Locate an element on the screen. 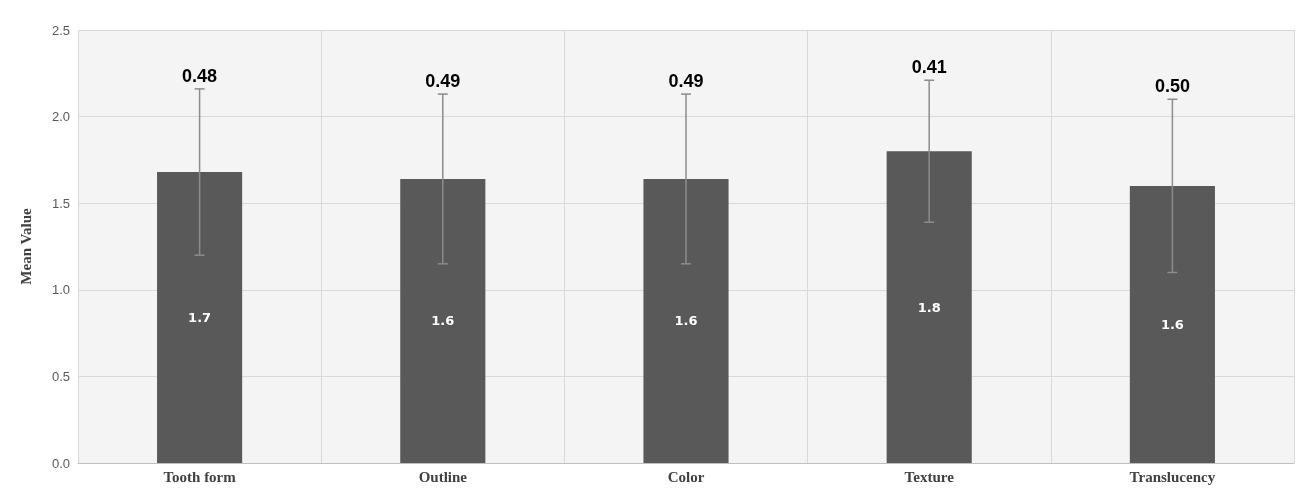 Image resolution: width=1314 pixels, height=499 pixels. y-tick-label: 0.0 is located at coordinates (60, 463).